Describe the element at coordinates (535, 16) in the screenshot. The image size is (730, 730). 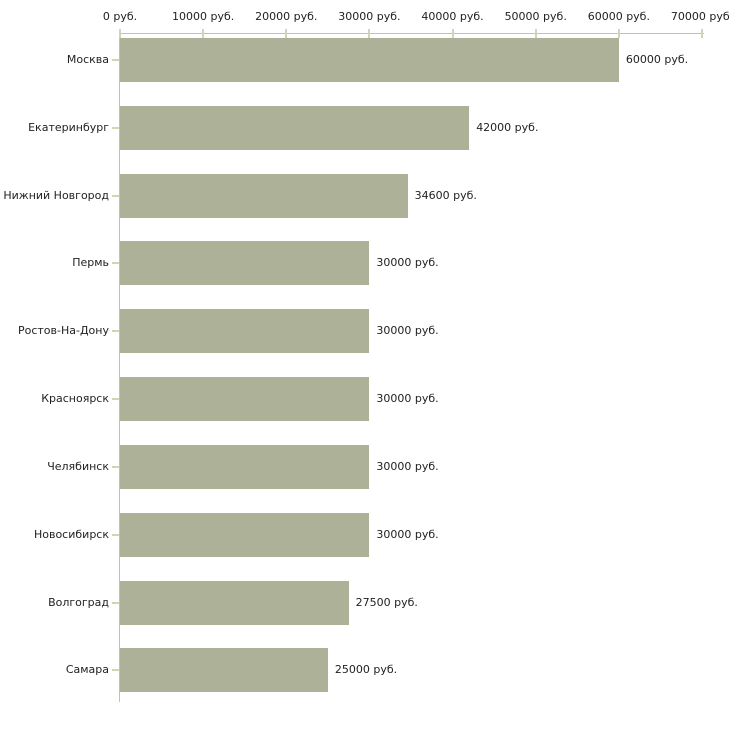
I see `x-axis-tick-label: 50000 руб.` at that location.